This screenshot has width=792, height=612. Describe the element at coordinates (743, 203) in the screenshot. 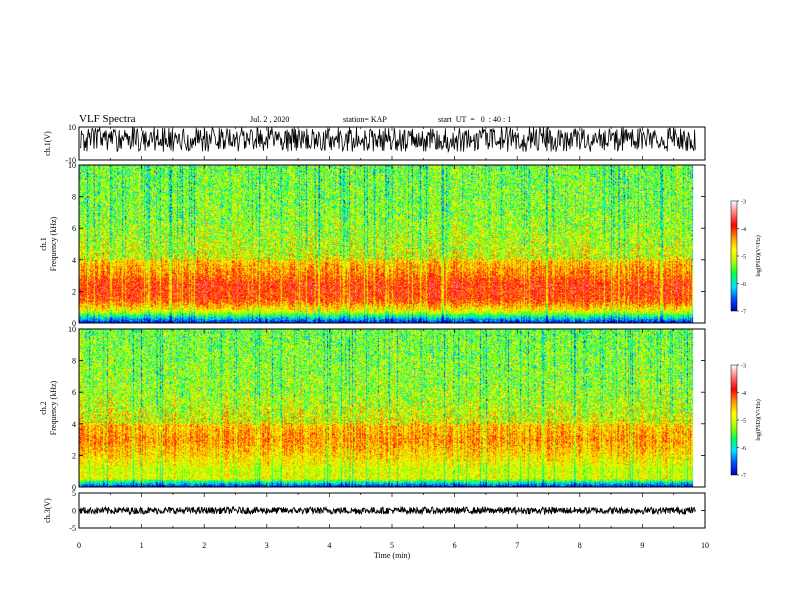

I see `colorbar-tick-label-1-0: -3` at that location.